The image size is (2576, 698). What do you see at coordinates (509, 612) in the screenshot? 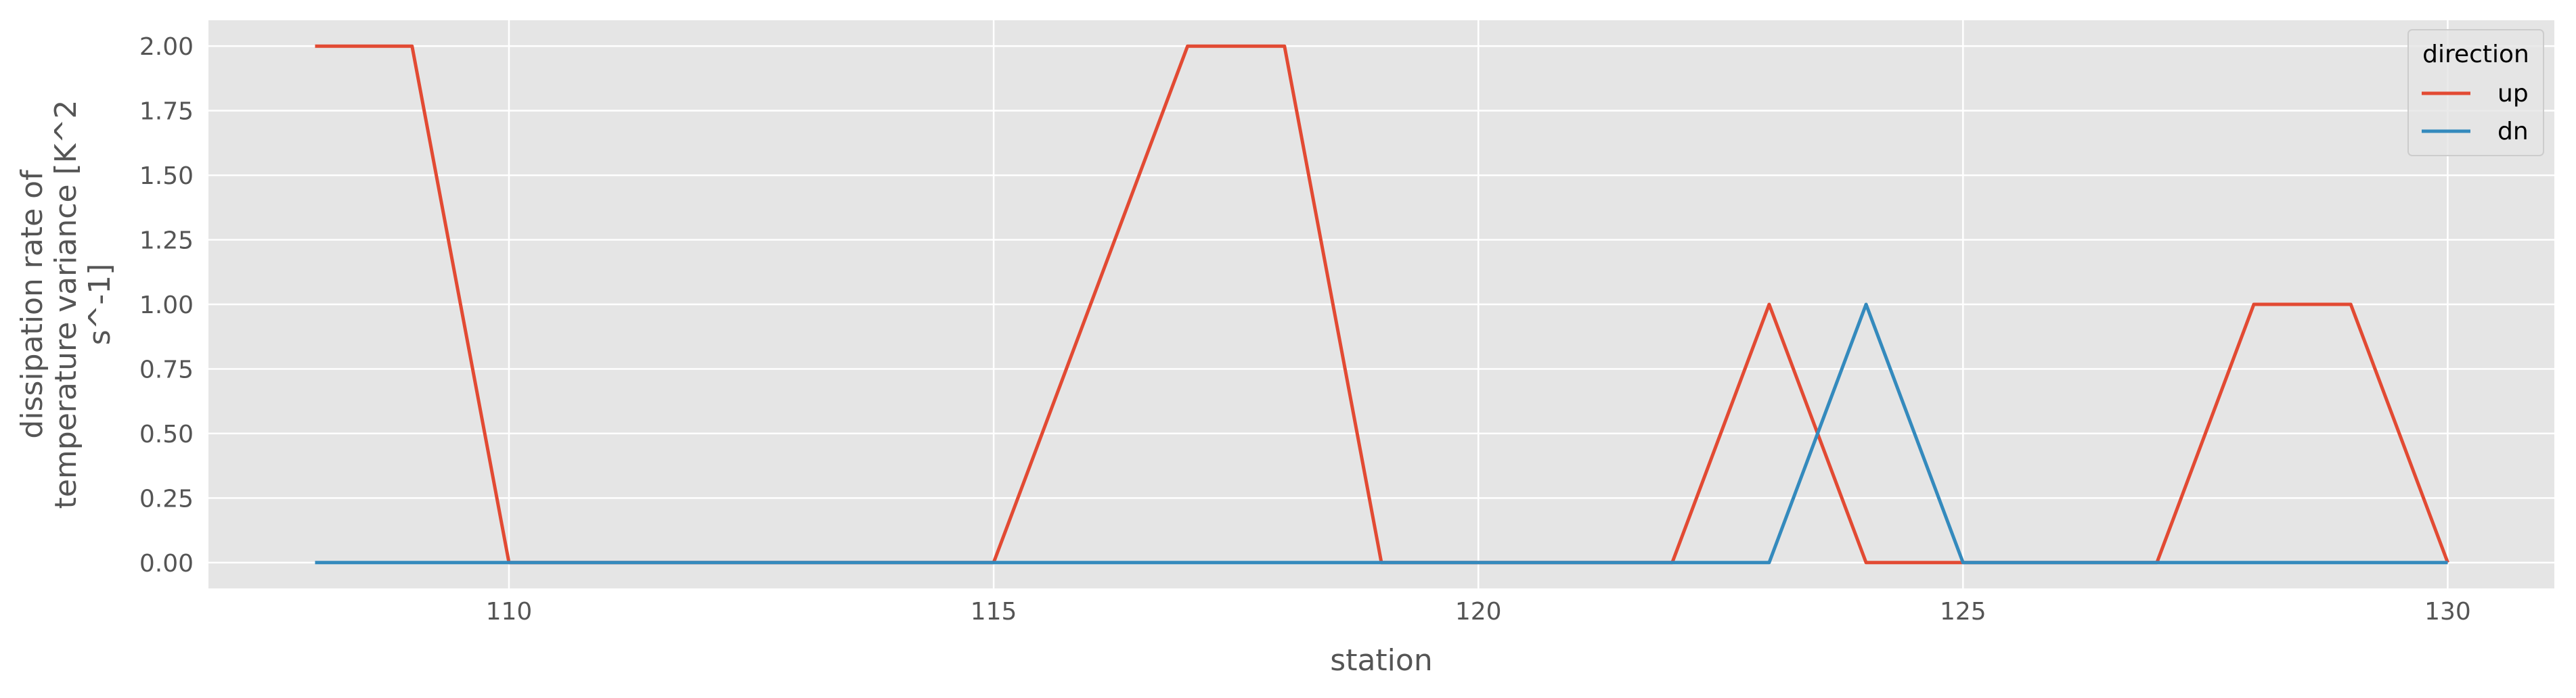
I see `x-tick-label: 110` at bounding box center [509, 612].